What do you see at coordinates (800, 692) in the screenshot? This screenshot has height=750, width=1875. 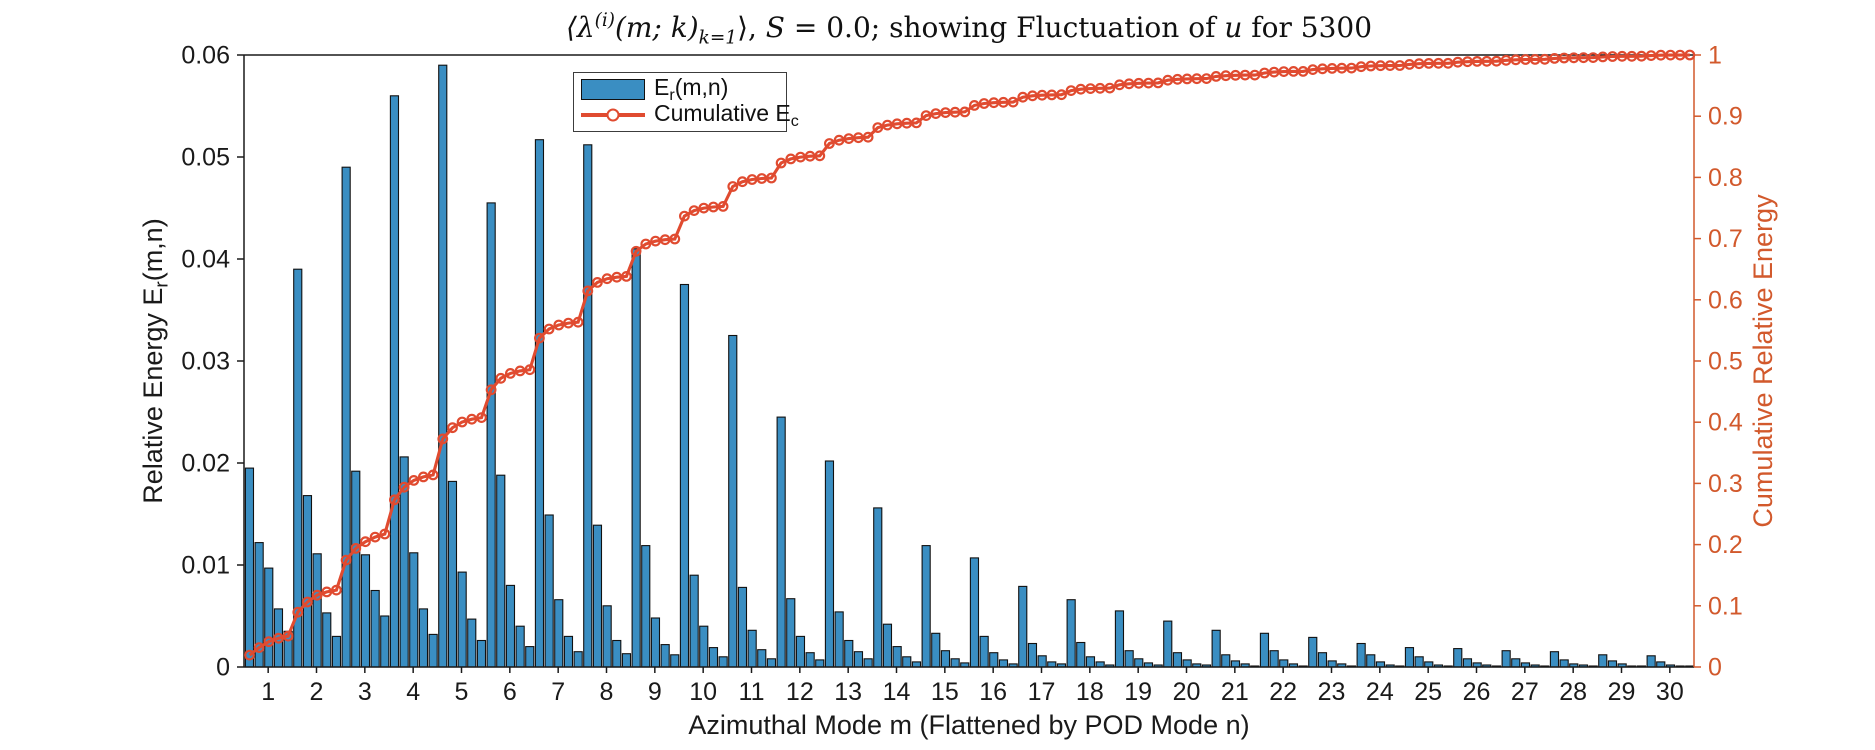 I see `x-tick-label: 12` at bounding box center [800, 692].